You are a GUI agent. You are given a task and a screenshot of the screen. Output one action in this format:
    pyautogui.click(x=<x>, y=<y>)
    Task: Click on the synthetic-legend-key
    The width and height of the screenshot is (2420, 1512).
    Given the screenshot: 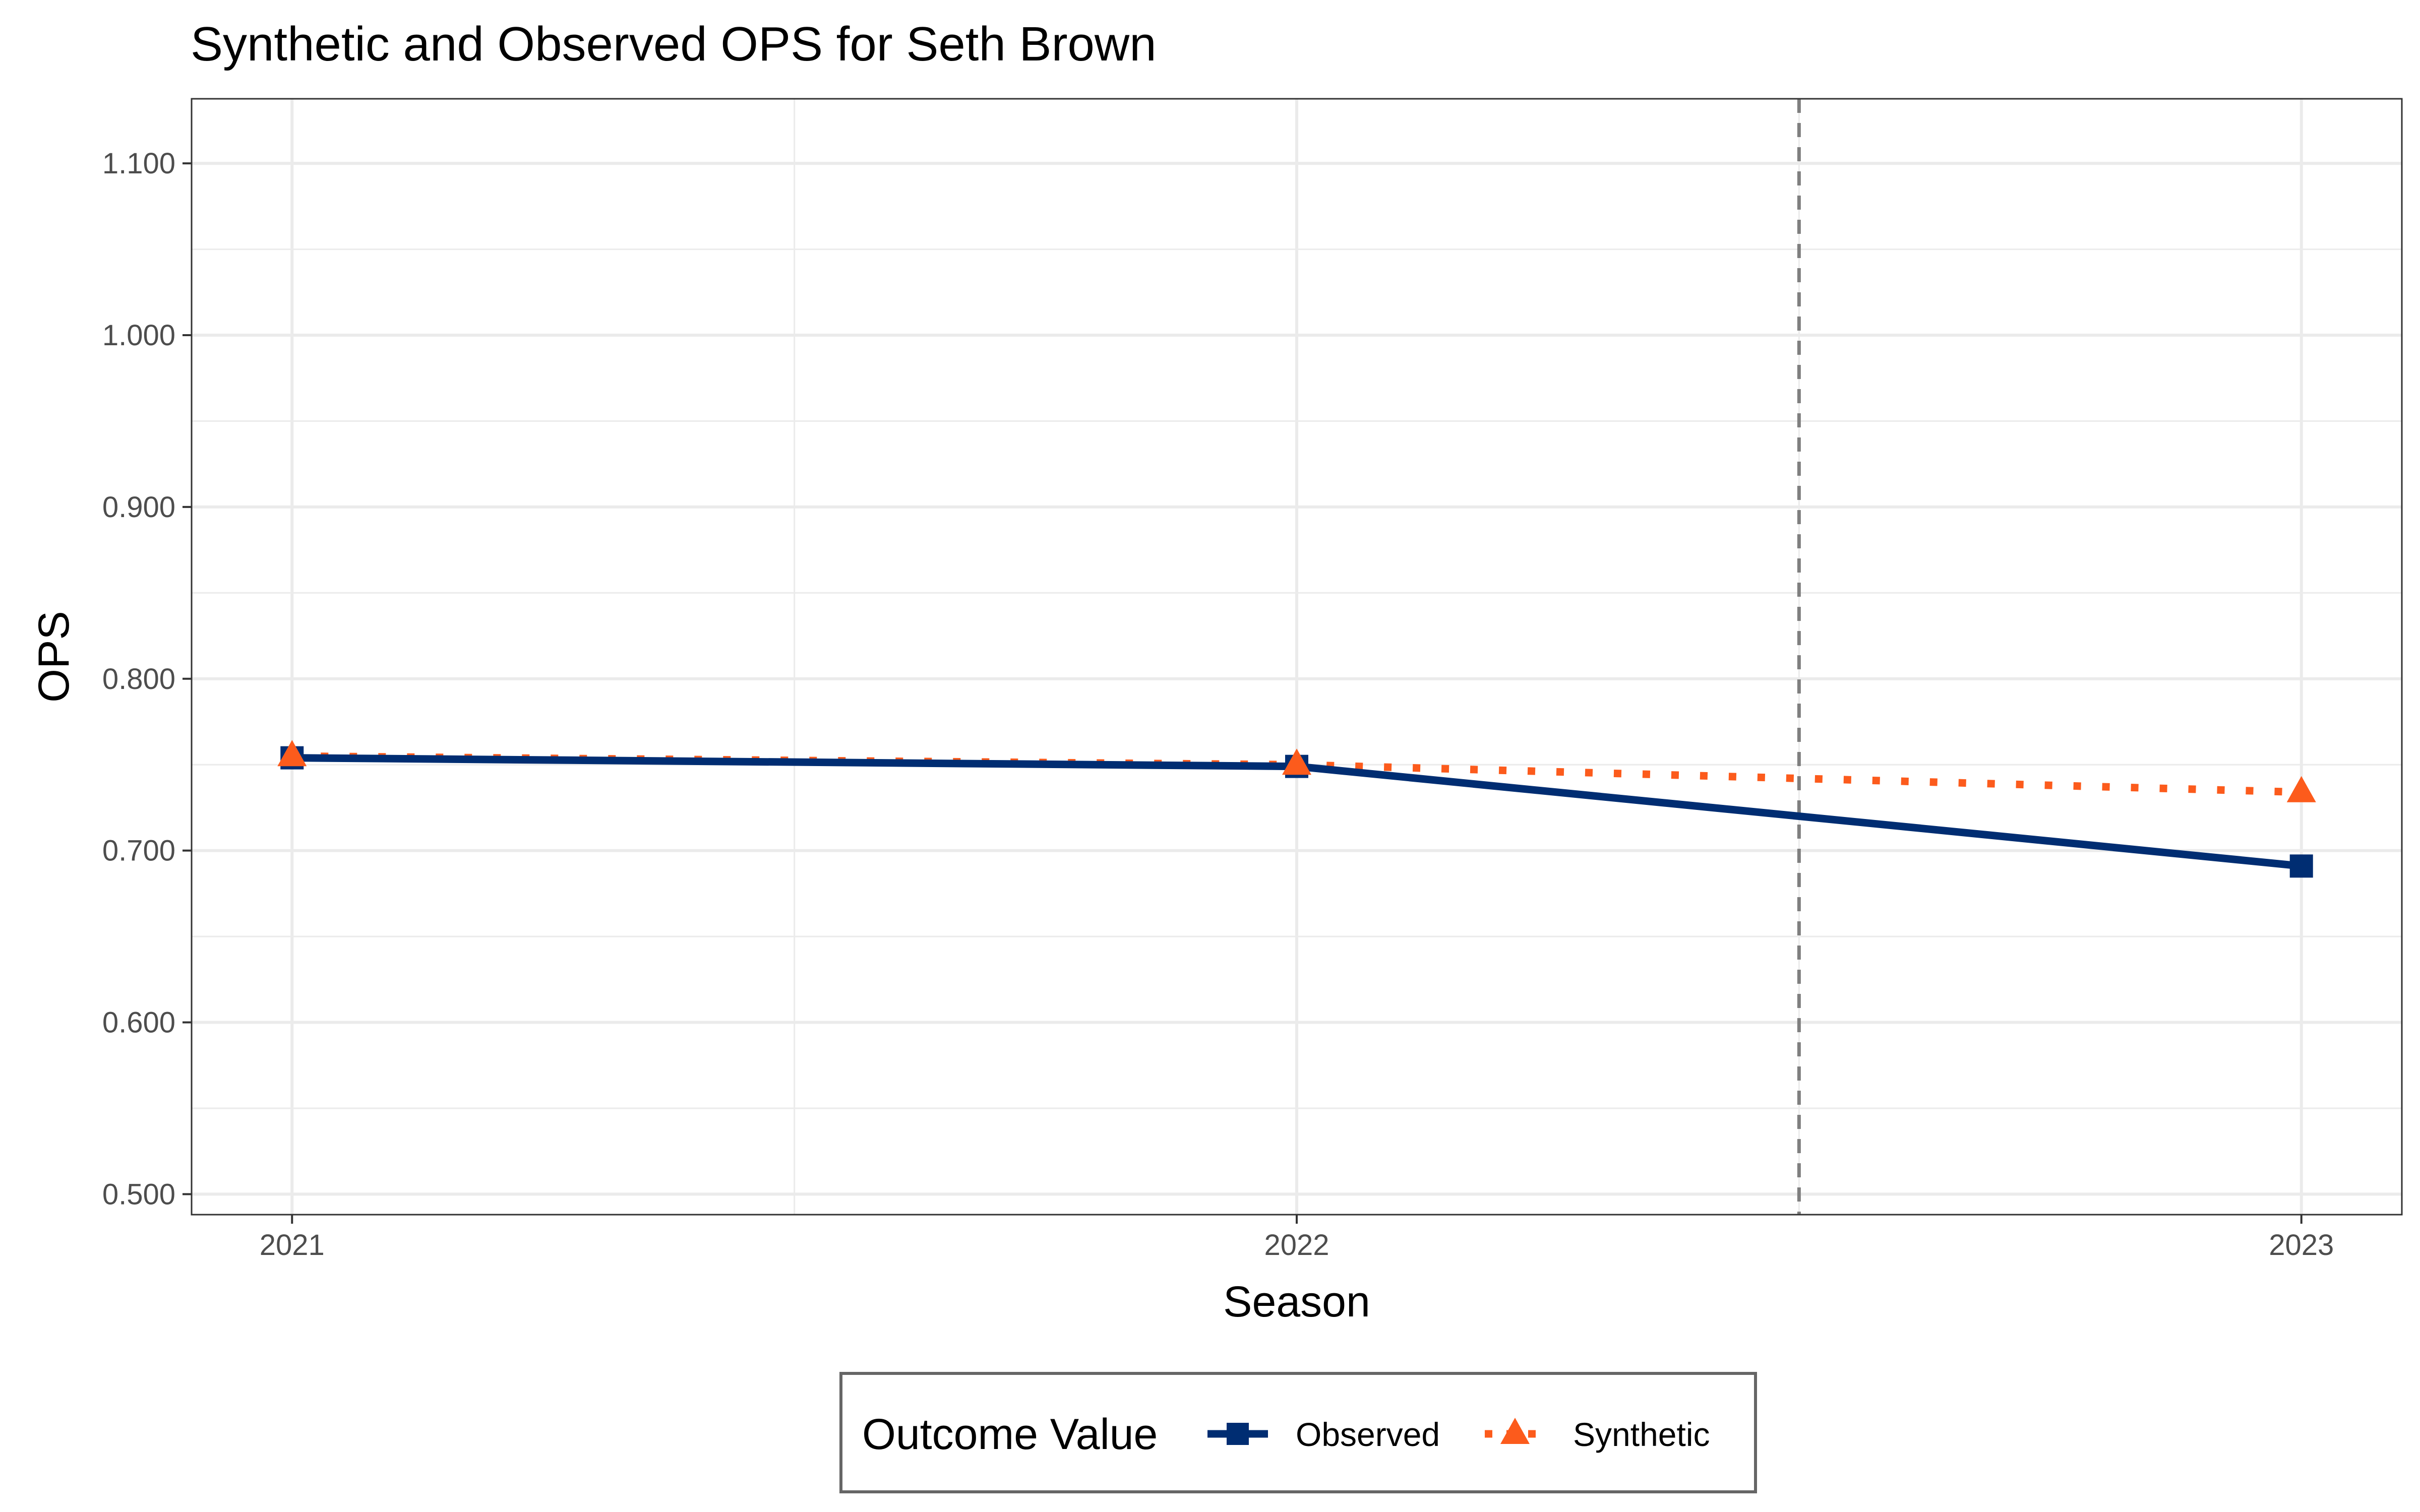 What is the action you would take?
    pyautogui.click(x=1515, y=1431)
    